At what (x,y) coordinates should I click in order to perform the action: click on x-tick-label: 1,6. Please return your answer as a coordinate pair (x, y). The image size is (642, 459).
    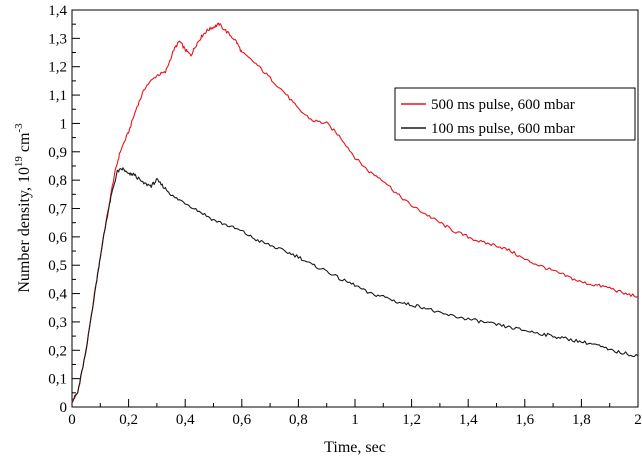
    Looking at the image, I should click on (524, 420).